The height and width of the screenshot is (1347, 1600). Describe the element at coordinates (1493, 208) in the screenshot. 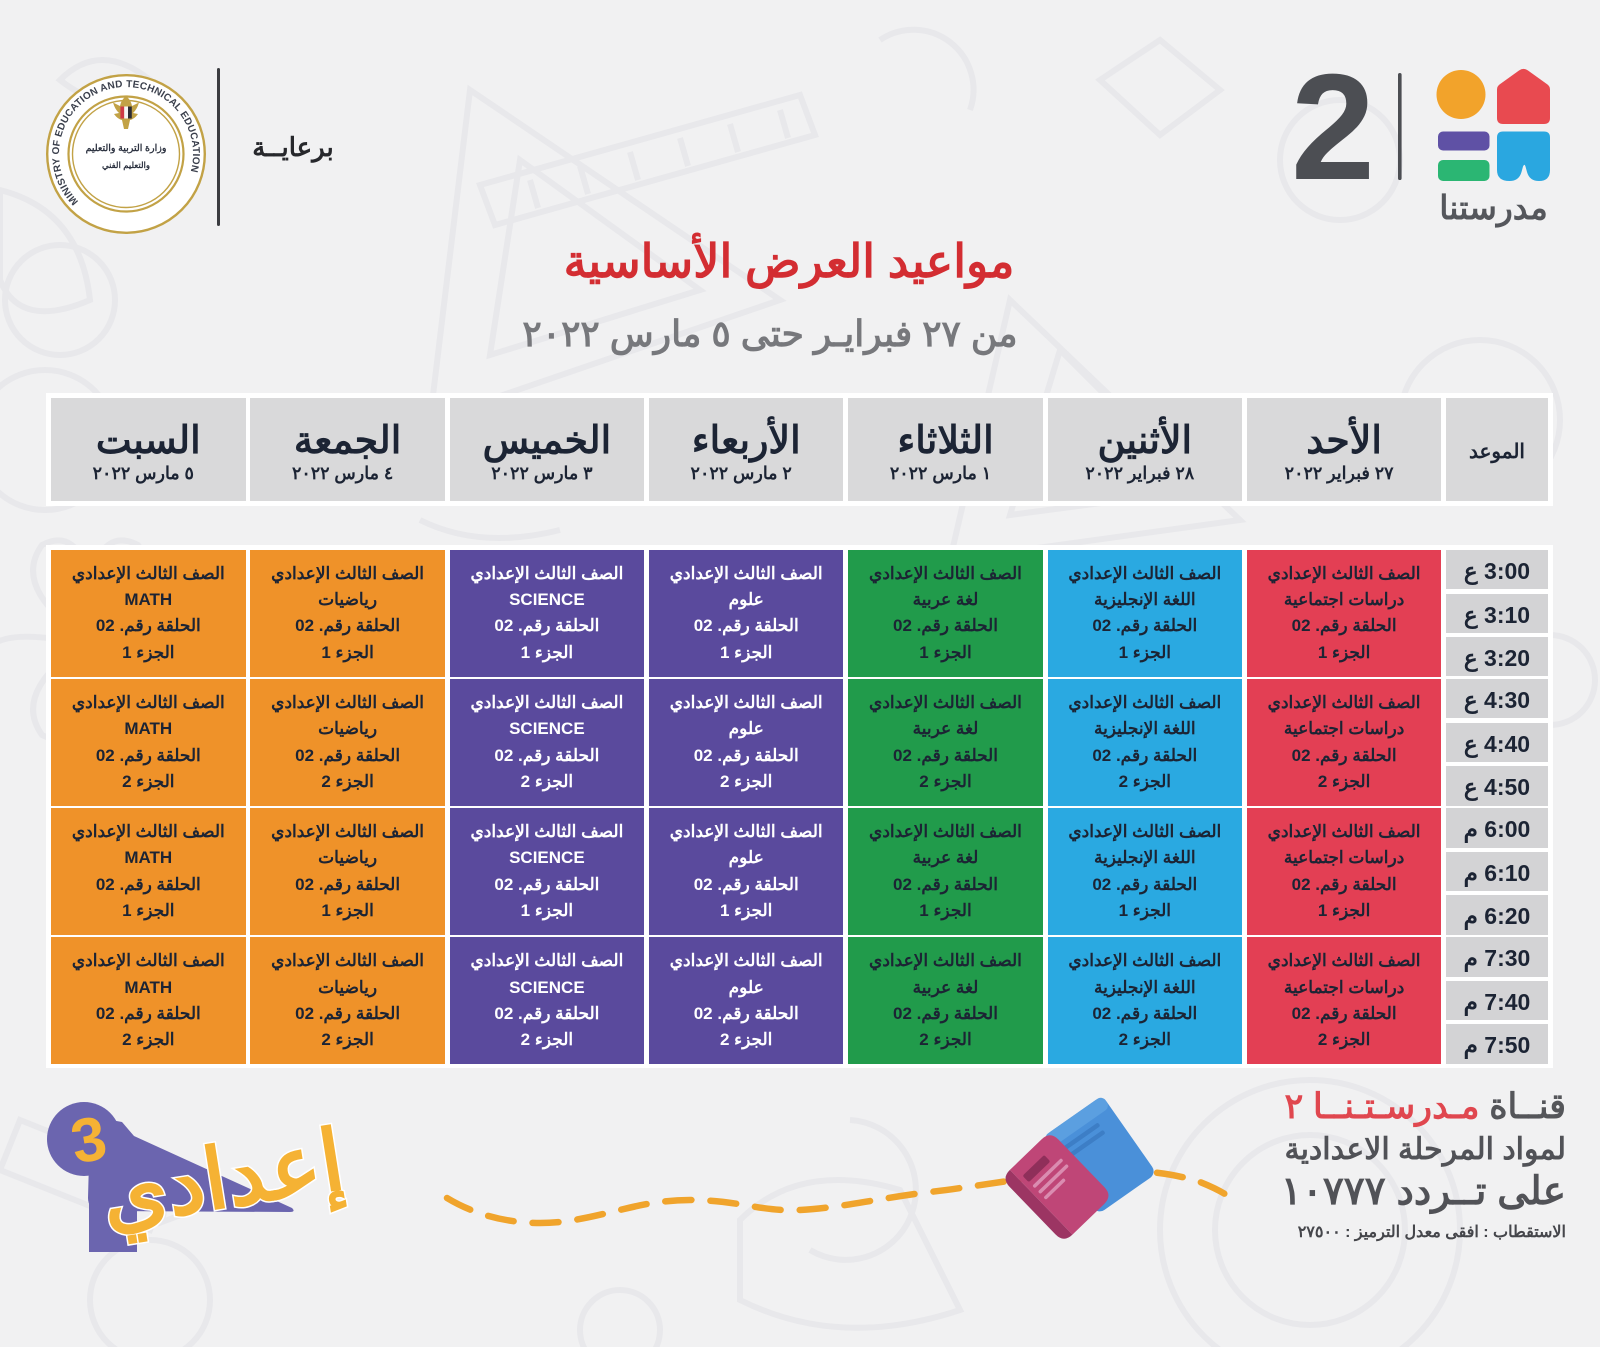

I see `svg-text: مدرستنا` at that location.